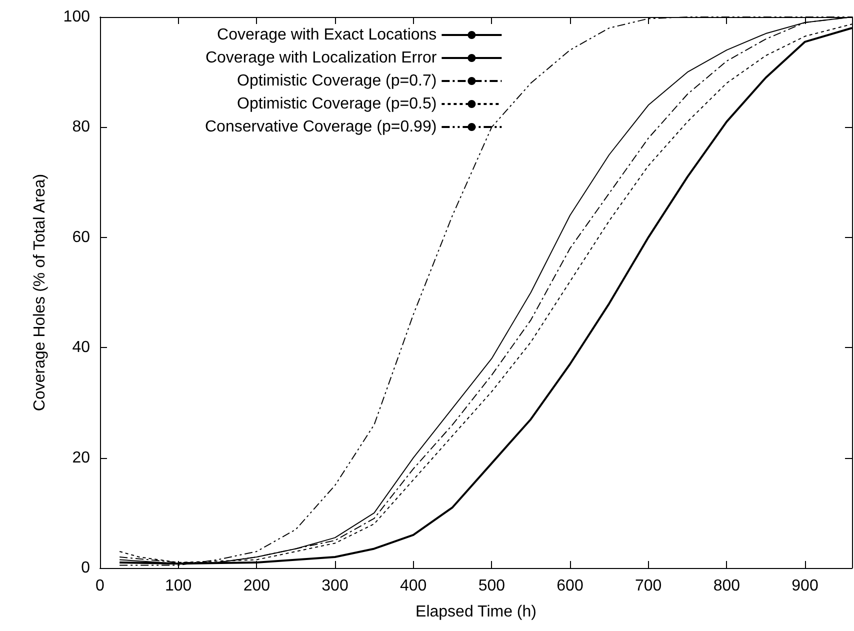  I want to click on legend-label: Coverage with Exact Locations, so click(327, 35).